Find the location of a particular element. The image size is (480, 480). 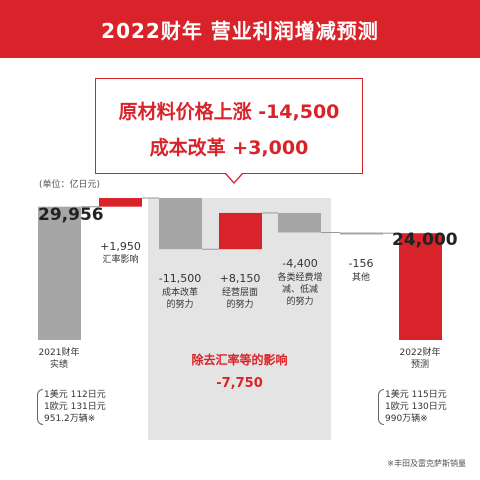

category-label: 2022财年 预测 is located at coordinates (420, 359).